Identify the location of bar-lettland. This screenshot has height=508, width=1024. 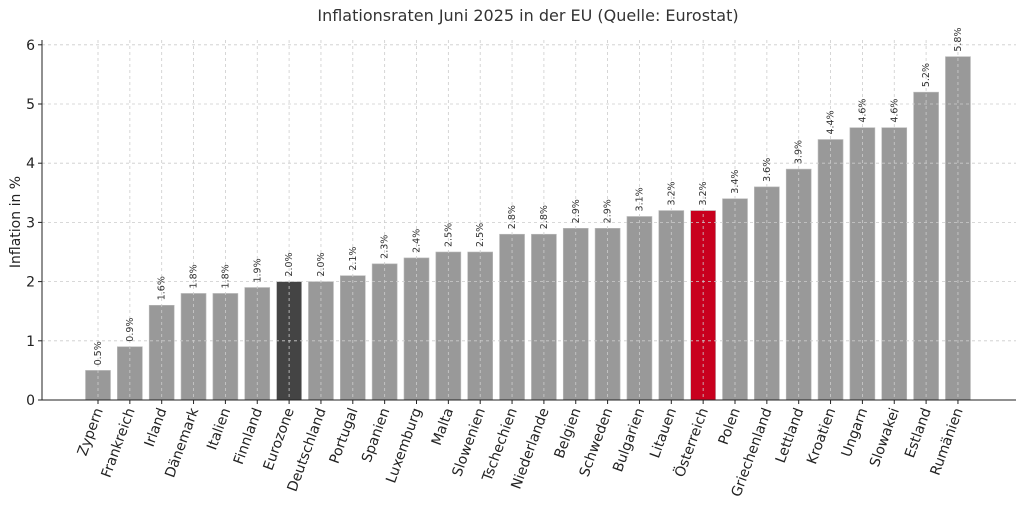
(798, 284).